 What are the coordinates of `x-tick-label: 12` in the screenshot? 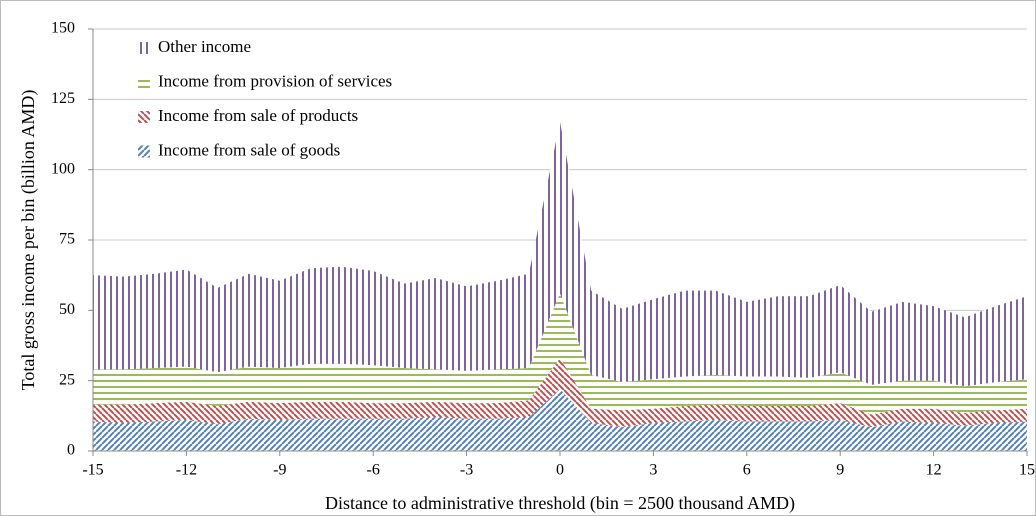 It's located at (934, 470).